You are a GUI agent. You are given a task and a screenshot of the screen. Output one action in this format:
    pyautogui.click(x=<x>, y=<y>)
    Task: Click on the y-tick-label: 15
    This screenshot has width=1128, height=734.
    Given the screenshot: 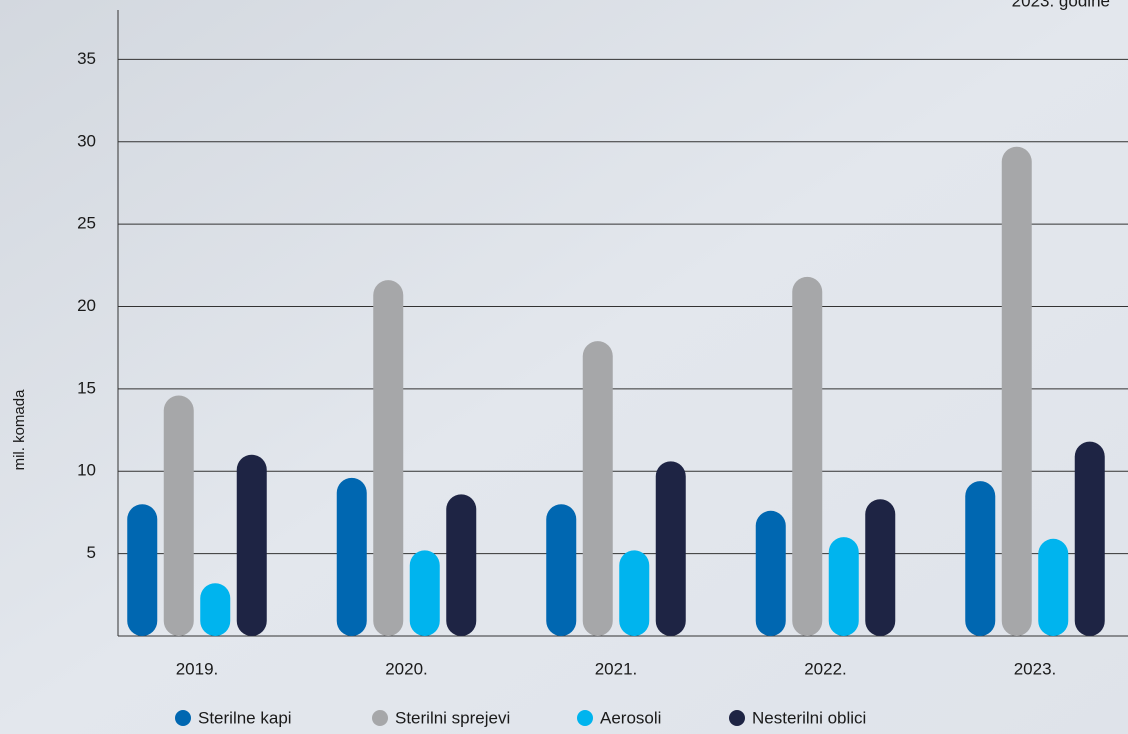 What is the action you would take?
    pyautogui.click(x=86, y=387)
    